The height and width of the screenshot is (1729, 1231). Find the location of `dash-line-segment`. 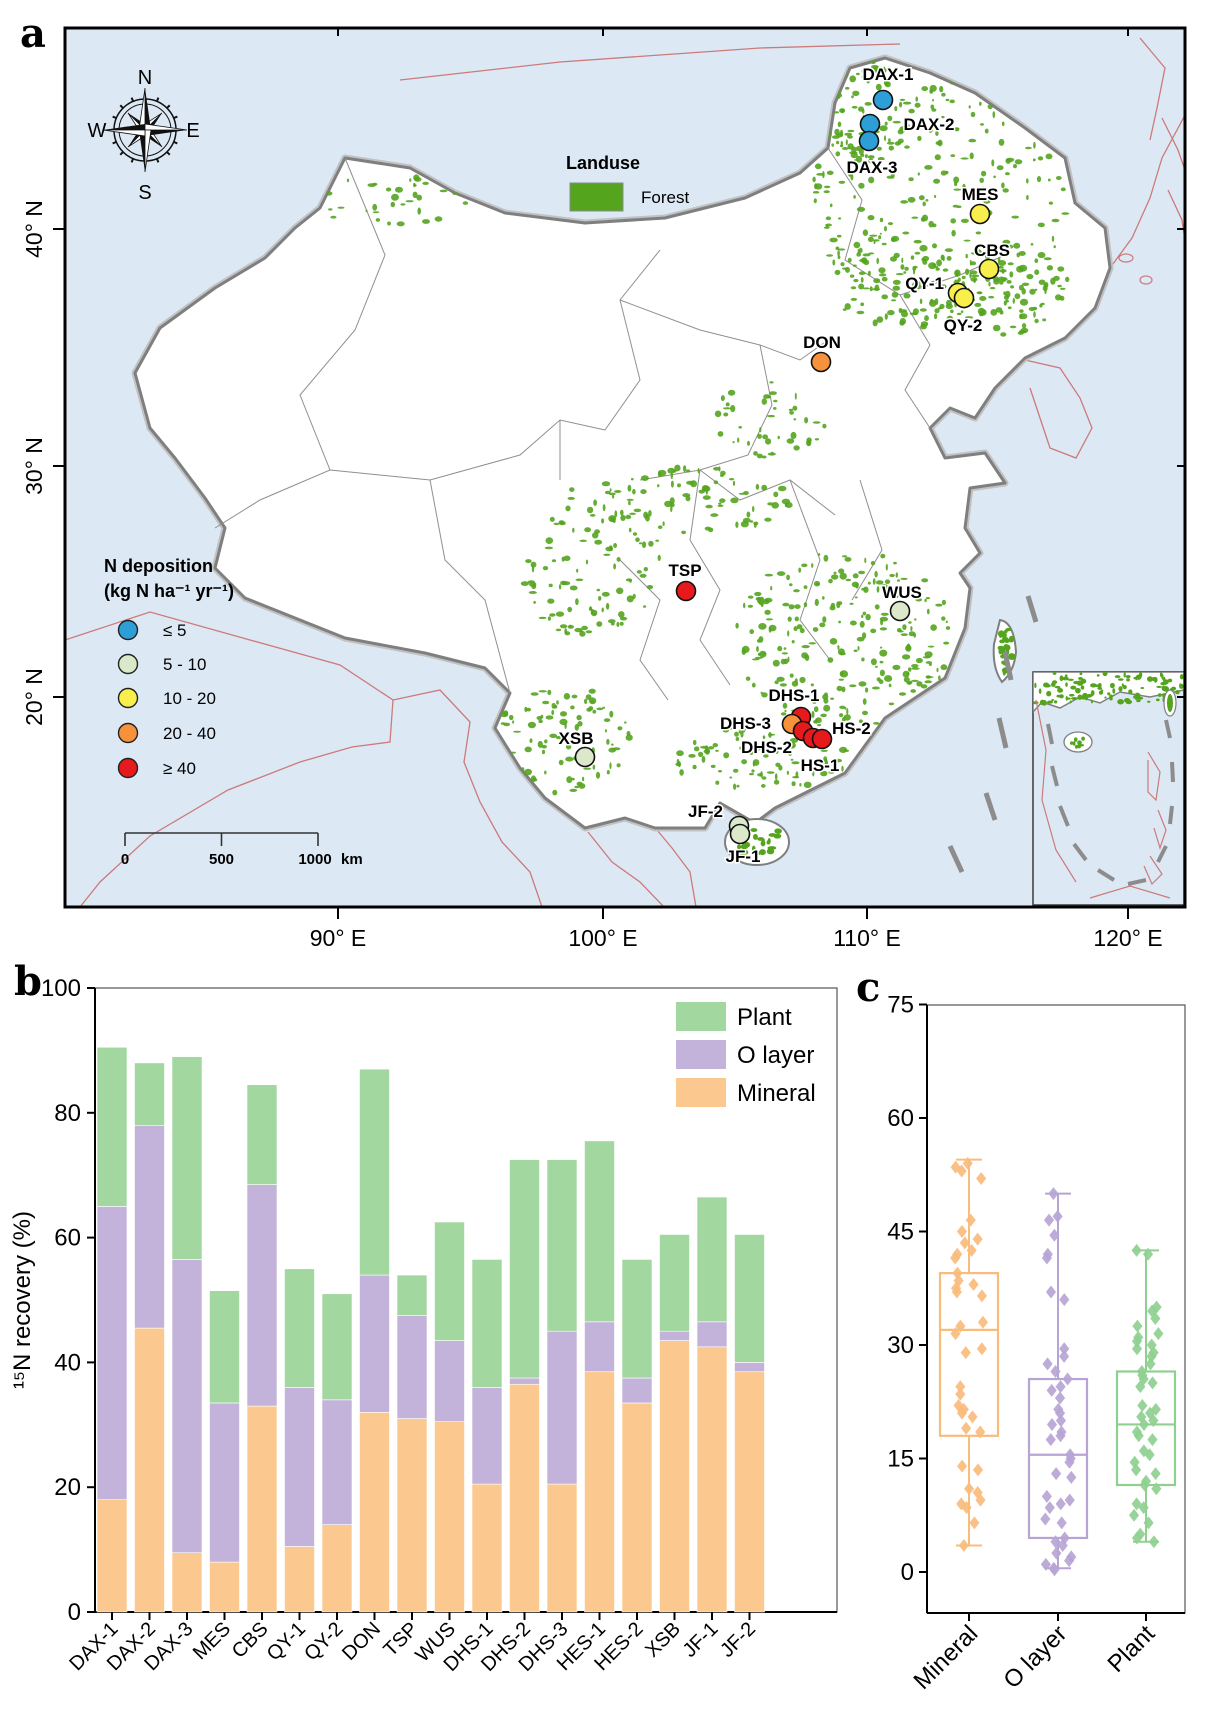

dash-line-segment is located at coordinates (1054, 776).